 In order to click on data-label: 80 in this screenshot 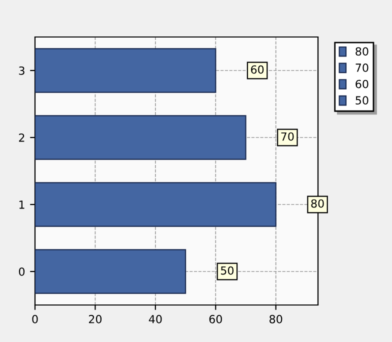, I will do `click(317, 203)`.